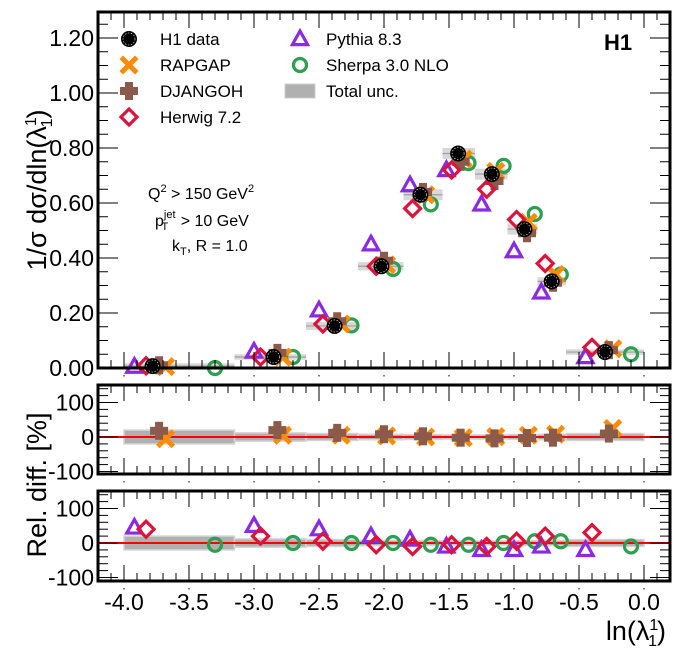  What do you see at coordinates (71, 38) in the screenshot?
I see `y-tick-label: 1.20` at bounding box center [71, 38].